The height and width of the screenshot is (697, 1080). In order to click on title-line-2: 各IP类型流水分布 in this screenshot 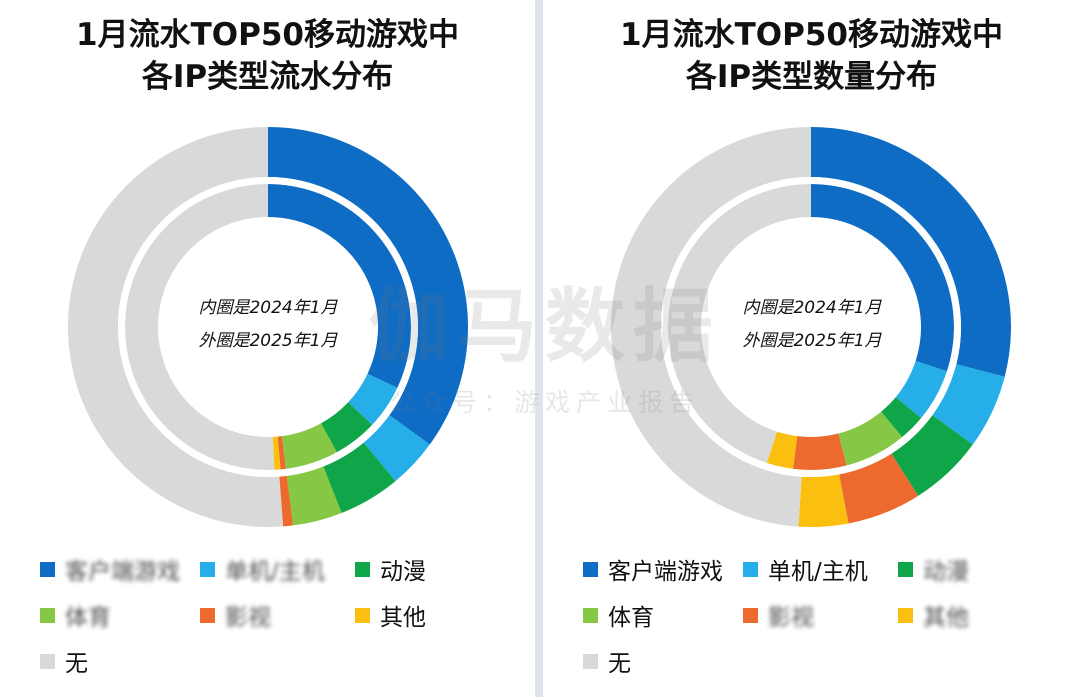, I will do `click(267, 77)`.